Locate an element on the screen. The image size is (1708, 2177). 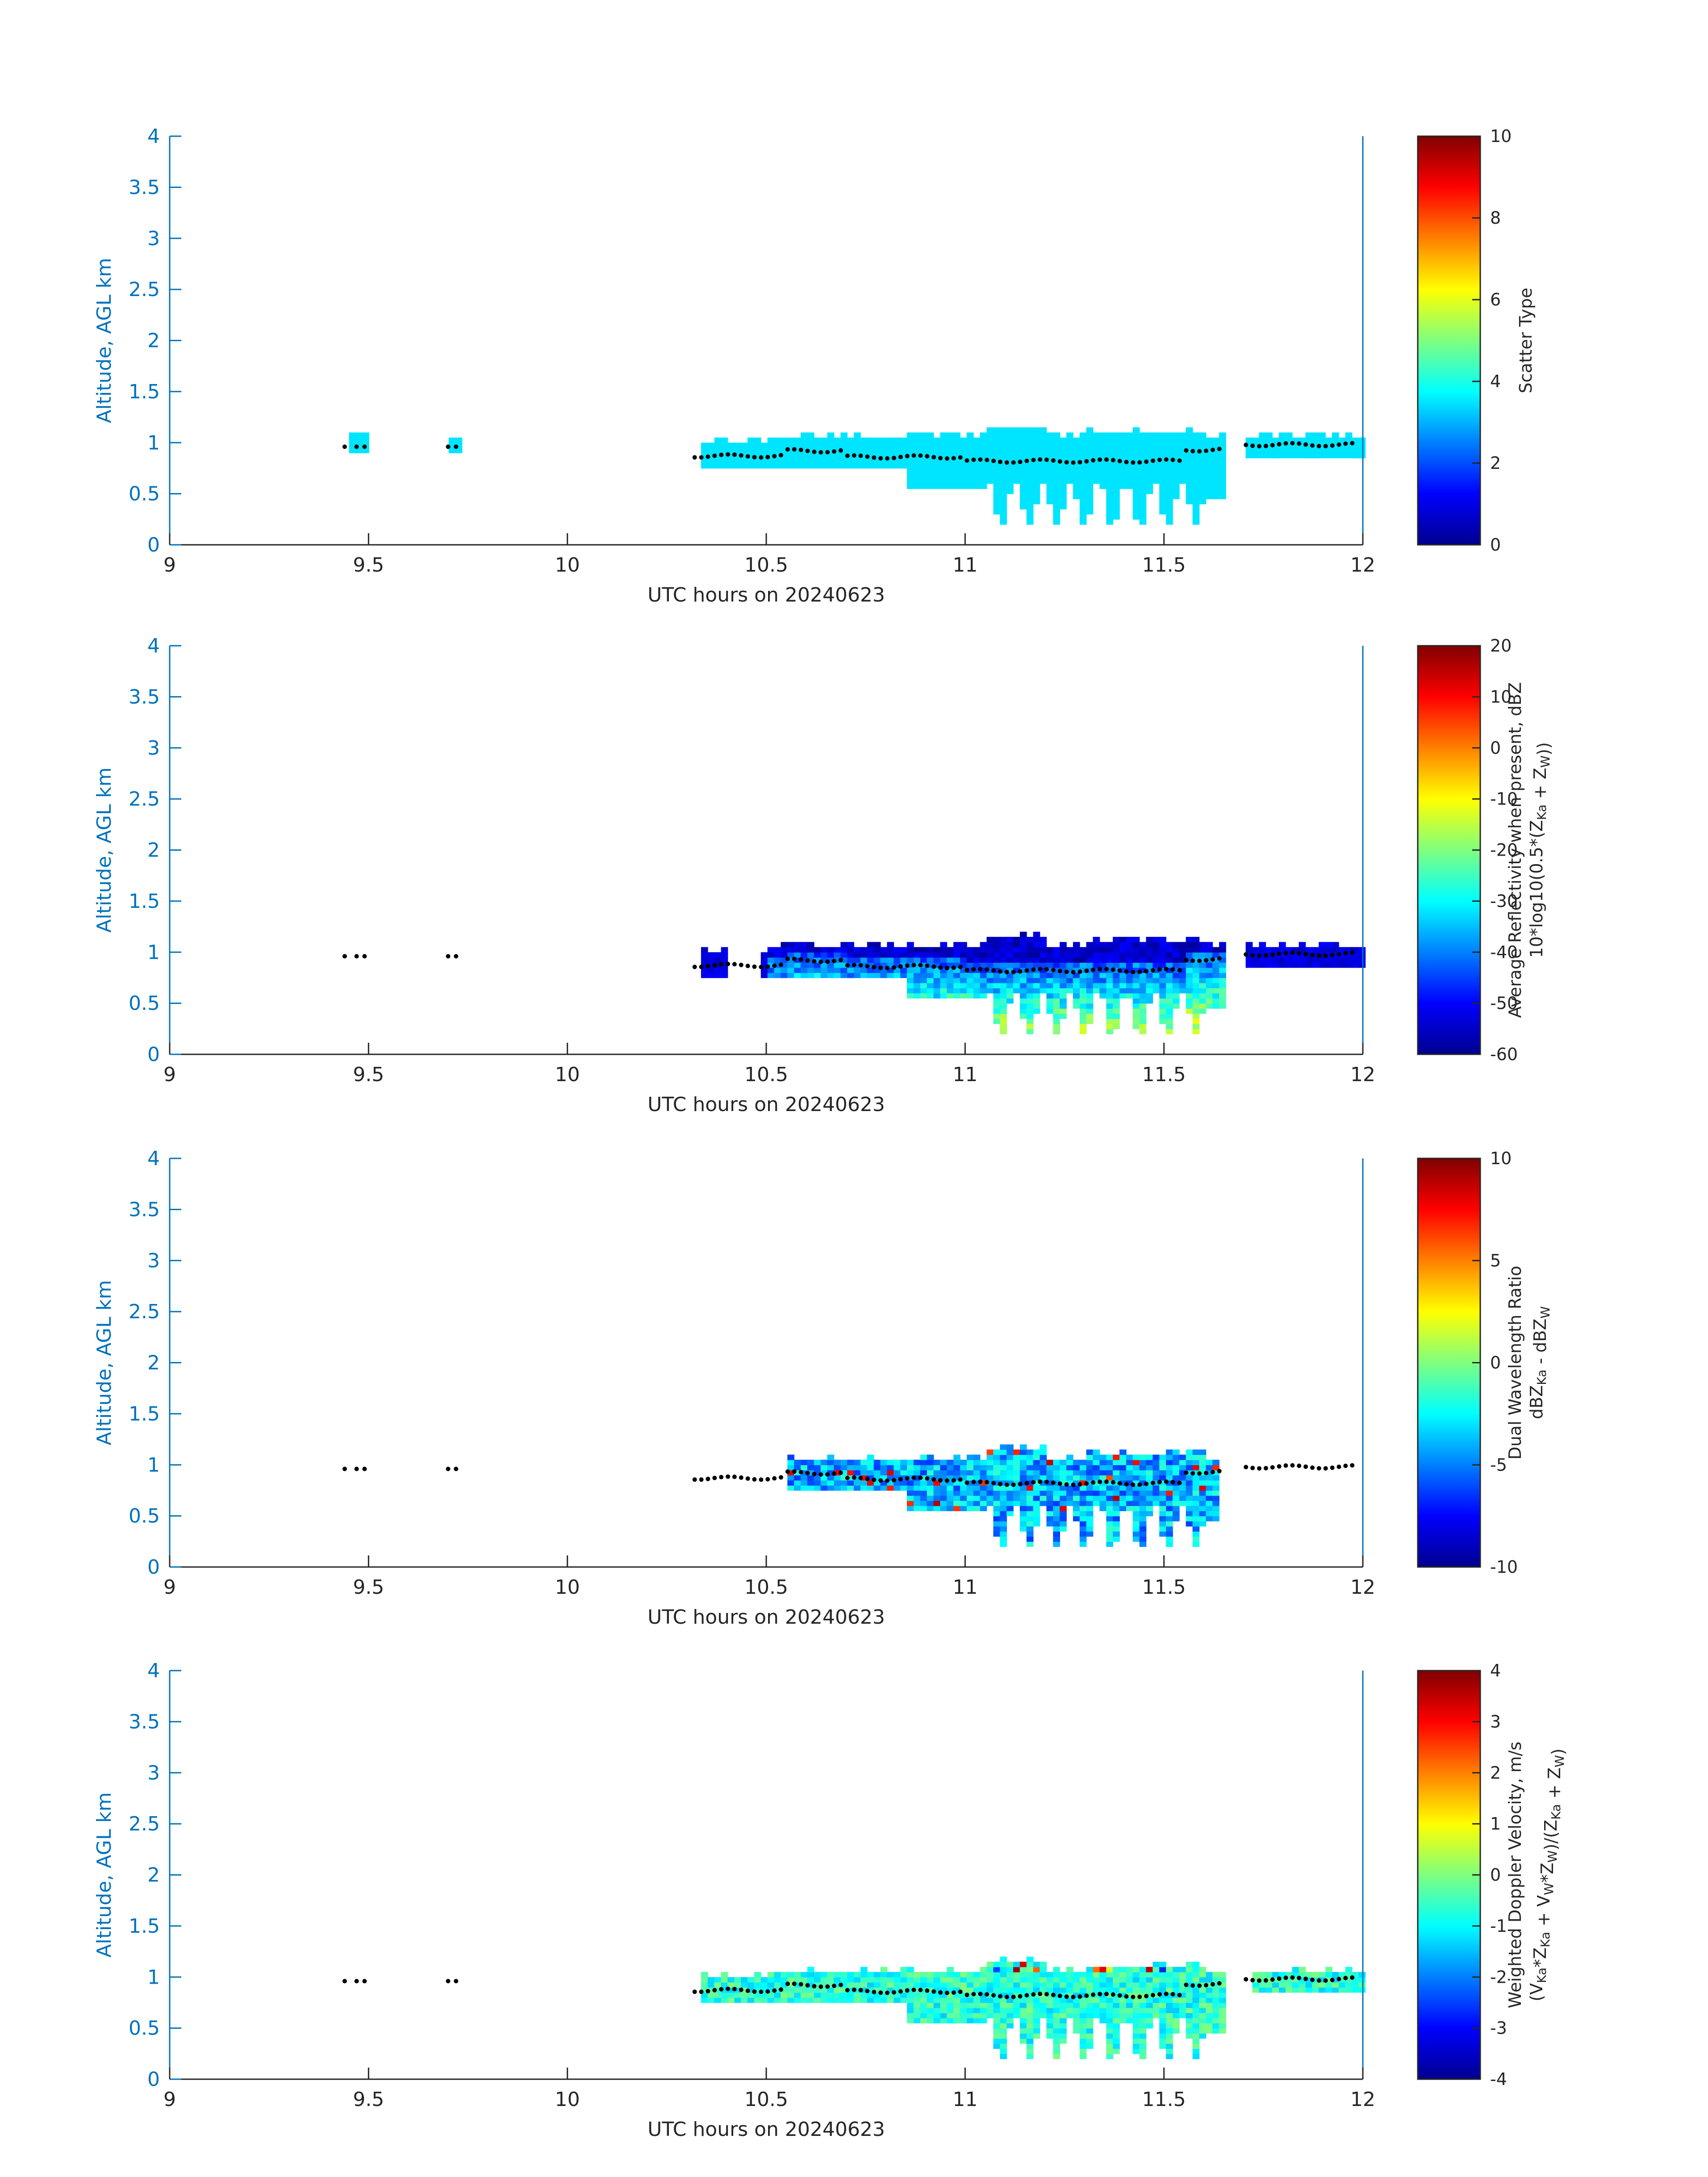
y-tick-label: 0.5 is located at coordinates (144, 1003).